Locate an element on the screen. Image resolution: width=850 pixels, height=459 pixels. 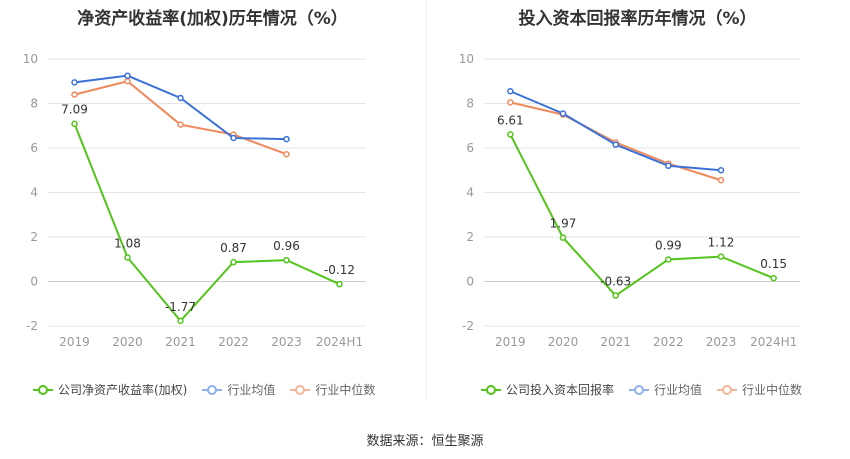
data-label: 0.15 is located at coordinates (773, 264).